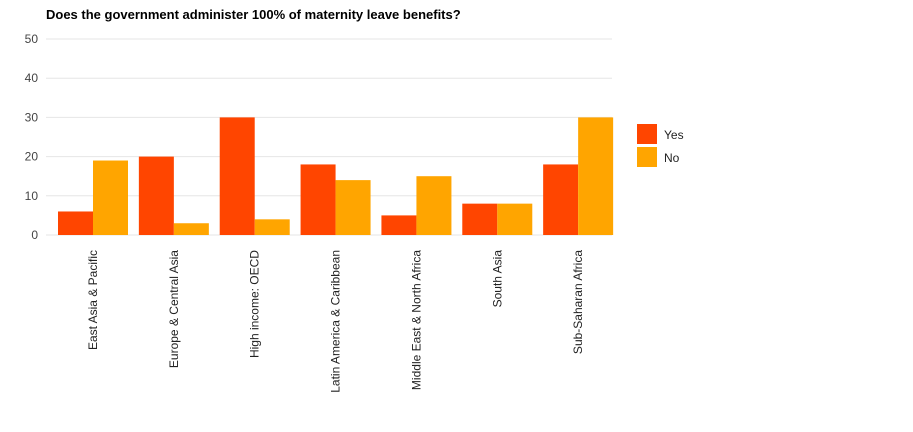 Image resolution: width=913 pixels, height=432 pixels. Describe the element at coordinates (32, 157) in the screenshot. I see `y-tick-label: 20` at that location.